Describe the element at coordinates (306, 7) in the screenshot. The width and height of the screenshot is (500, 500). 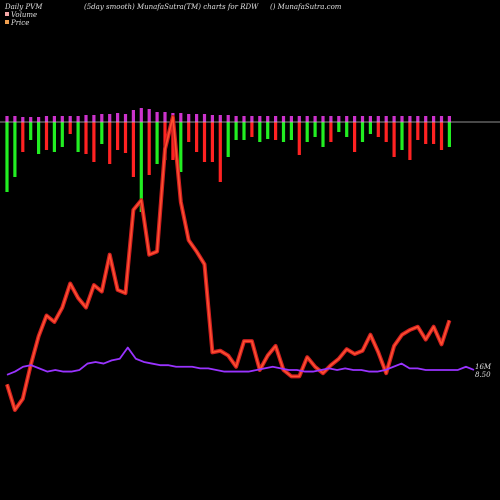
I see `chart-header-source: () MunafaSutra.com` at that location.